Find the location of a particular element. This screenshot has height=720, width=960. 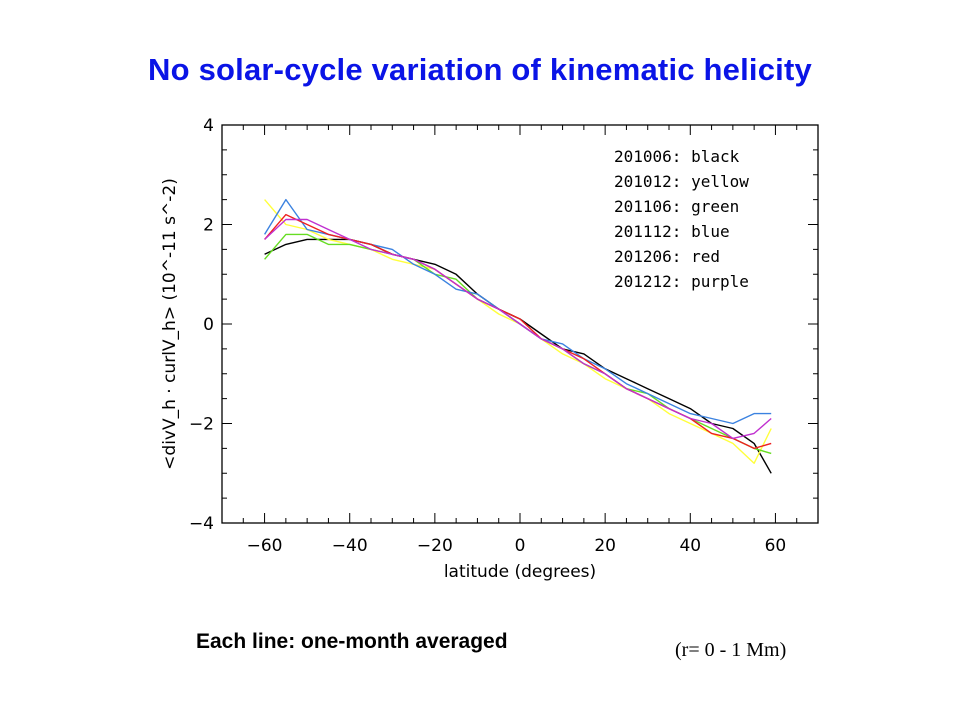

legend-entry: 201112: blue is located at coordinates (672, 231).